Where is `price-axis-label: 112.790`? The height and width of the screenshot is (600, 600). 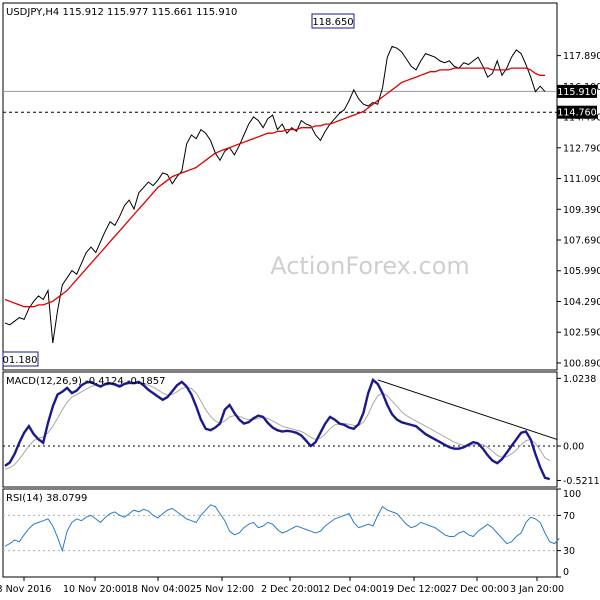 price-axis-label: 112.790 is located at coordinates (581, 148).